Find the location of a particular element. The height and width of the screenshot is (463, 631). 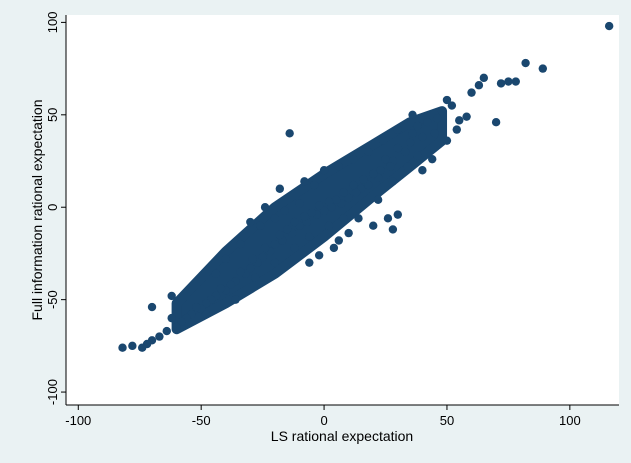

x-tick-label: 50 is located at coordinates (447, 420).